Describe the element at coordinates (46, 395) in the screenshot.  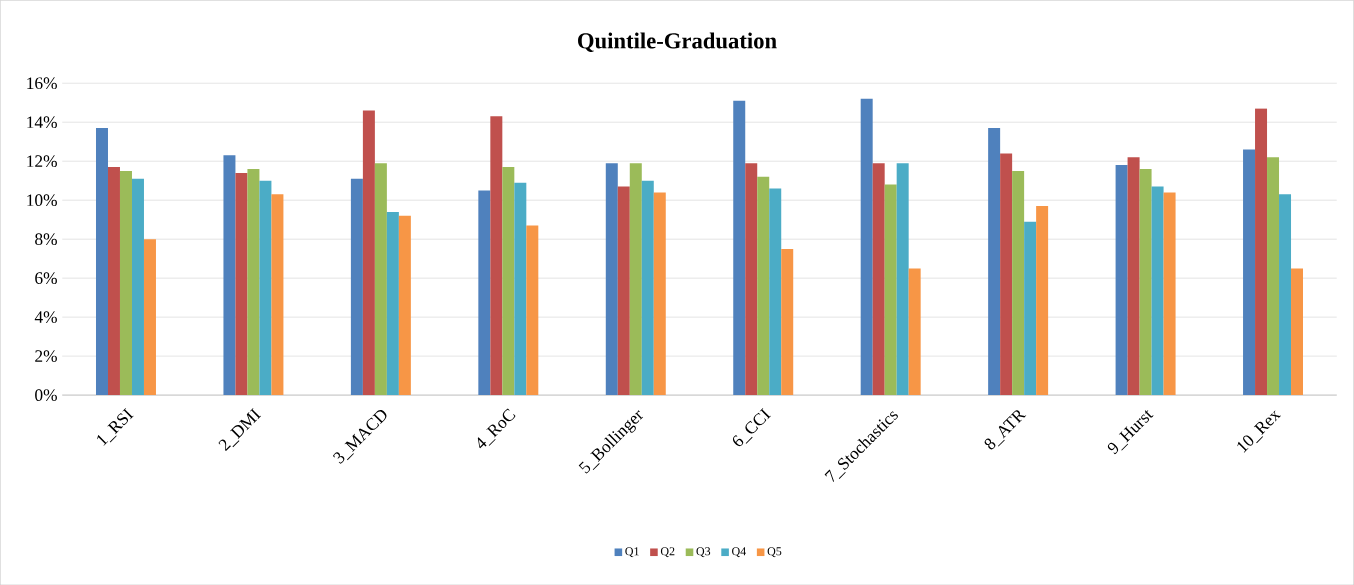
I see `y-tick-label: 0%` at that location.